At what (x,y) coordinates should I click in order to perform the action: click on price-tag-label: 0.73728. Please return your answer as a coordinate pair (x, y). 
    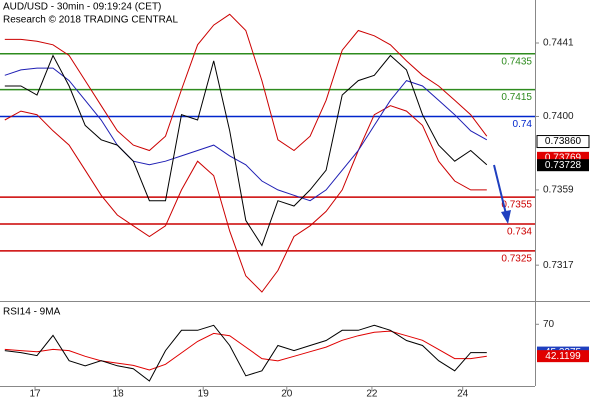
    Looking at the image, I should click on (563, 165).